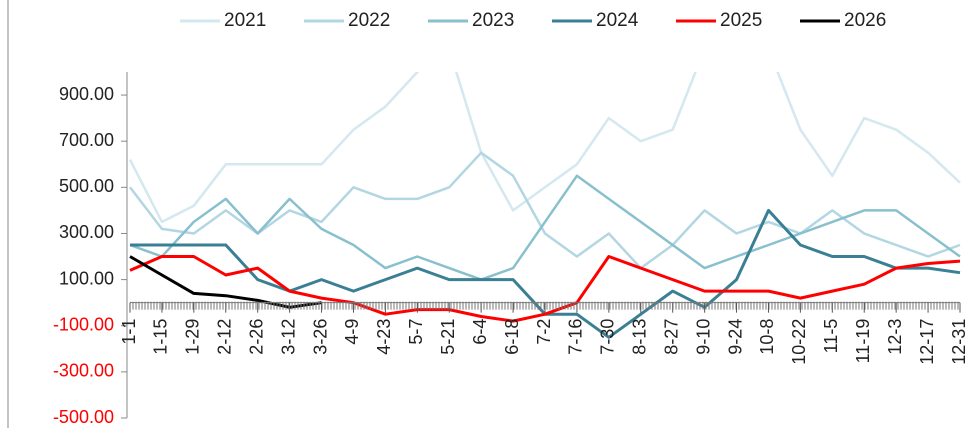 The width and height of the screenshot is (971, 428). Describe the element at coordinates (741, 20) in the screenshot. I see `legend-label: 2025` at that location.